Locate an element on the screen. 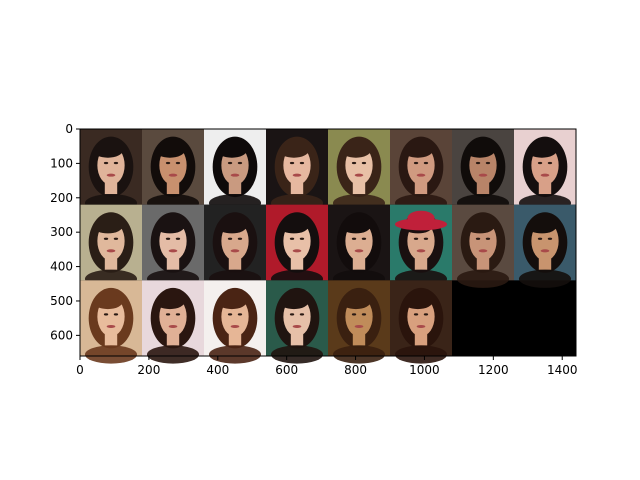 This screenshot has width=640, height=480. x-tick-label: 0 is located at coordinates (80, 370).